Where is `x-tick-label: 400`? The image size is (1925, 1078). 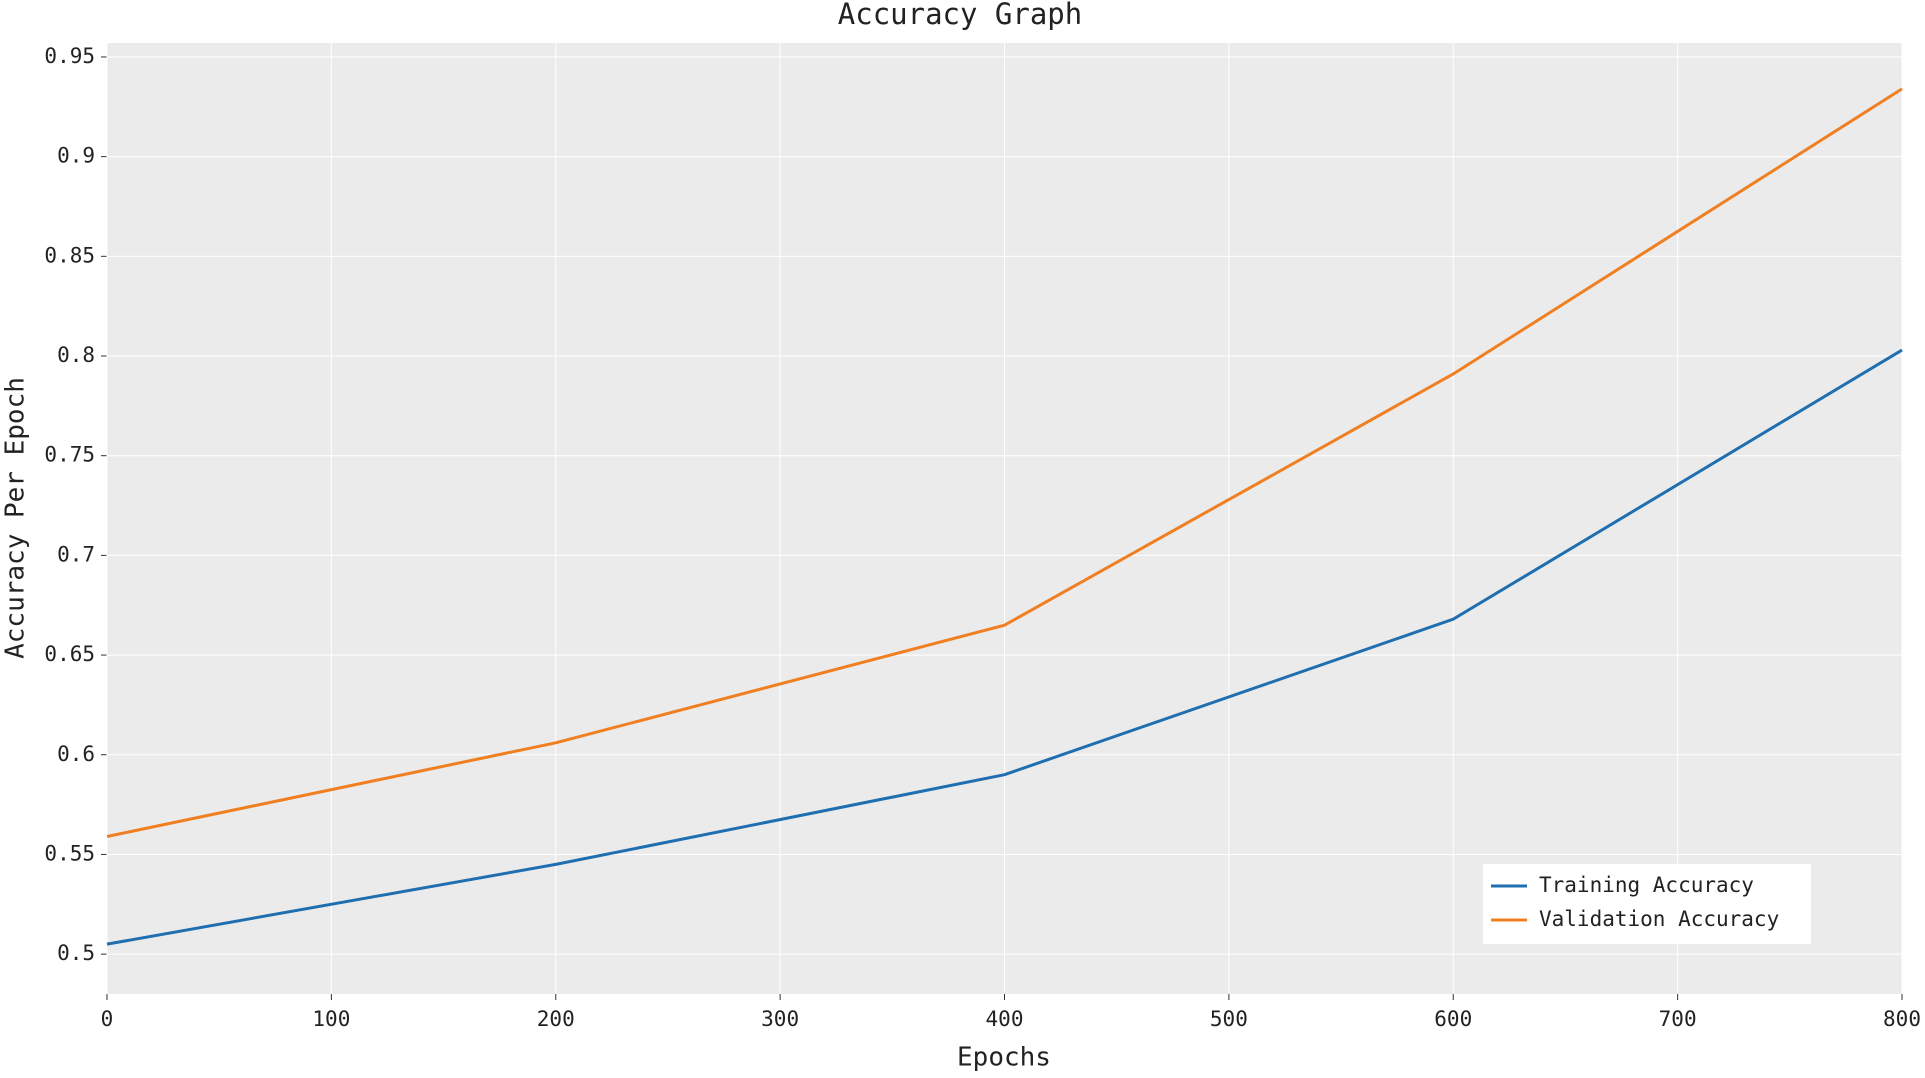
x-tick-label: 400 is located at coordinates (1005, 1019).